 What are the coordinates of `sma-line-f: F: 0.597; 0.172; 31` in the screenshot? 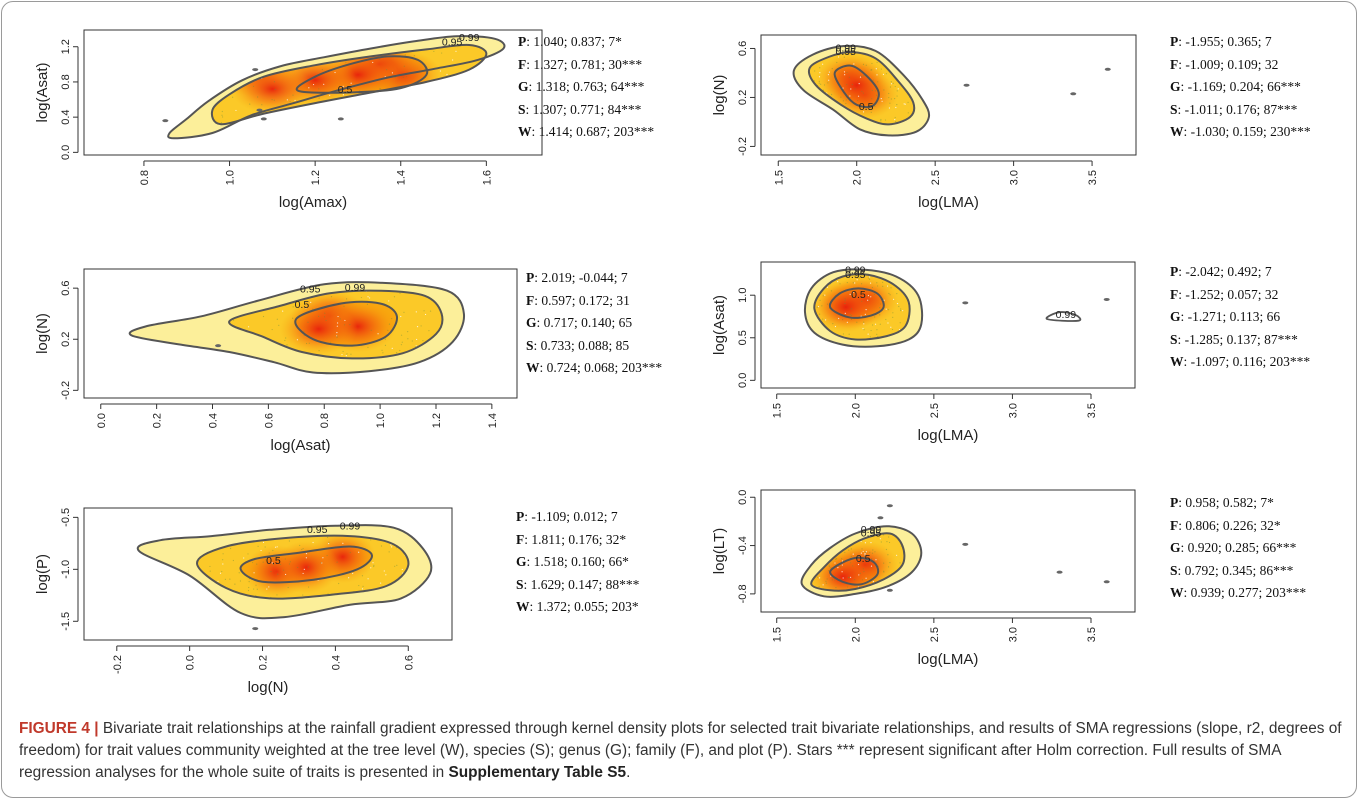 It's located at (594, 304).